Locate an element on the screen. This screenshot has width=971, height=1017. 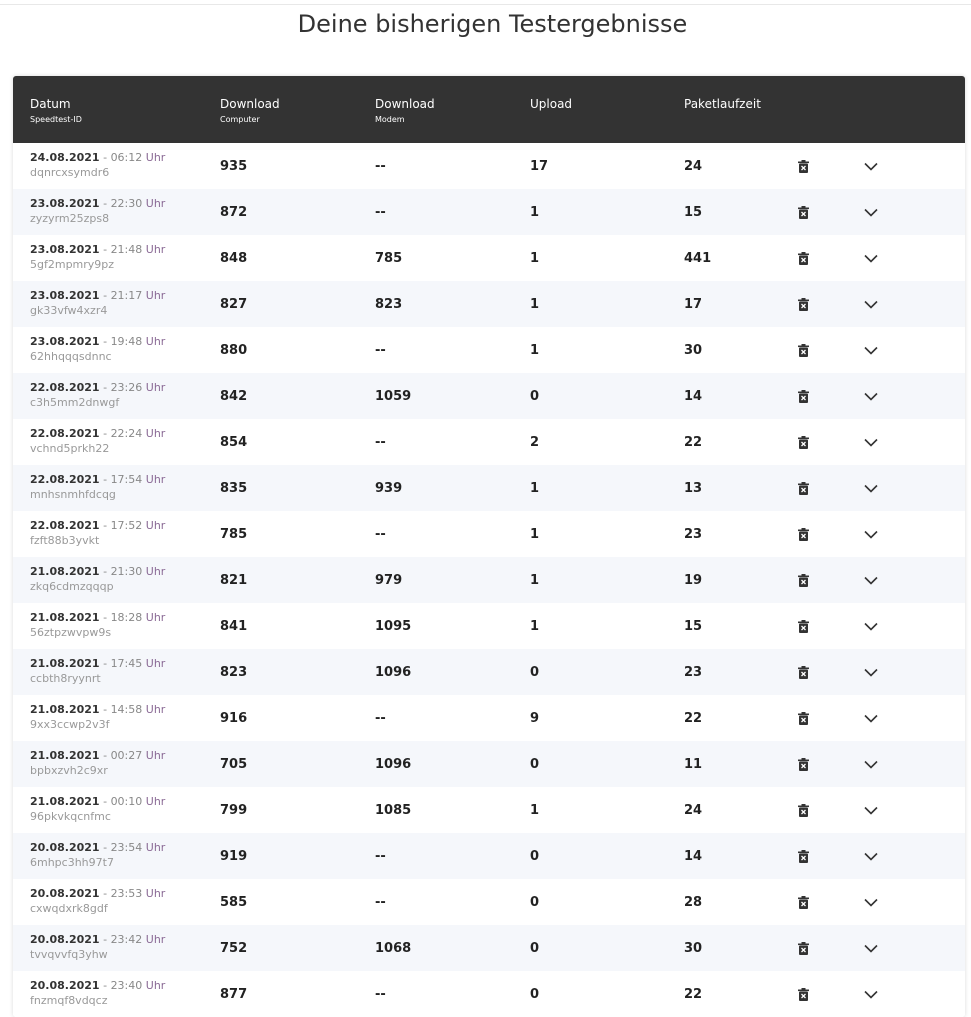
test-time: 23:26 is located at coordinates (126, 387).